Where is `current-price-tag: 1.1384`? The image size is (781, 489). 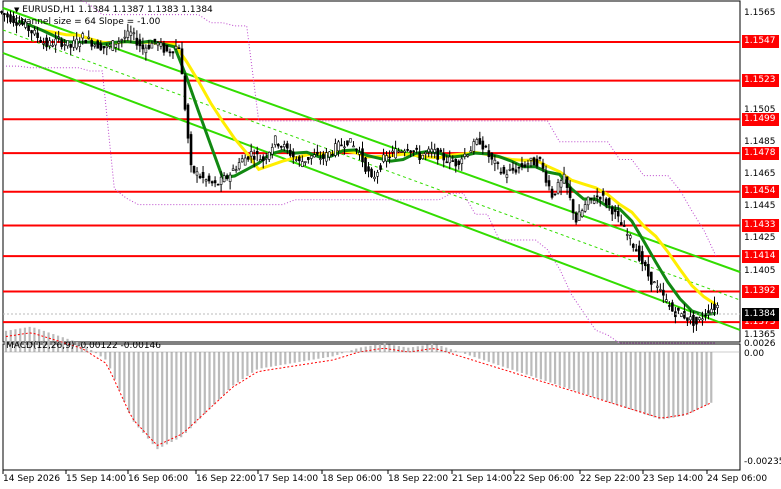 current-price-tag: 1.1384 is located at coordinates (760, 314).